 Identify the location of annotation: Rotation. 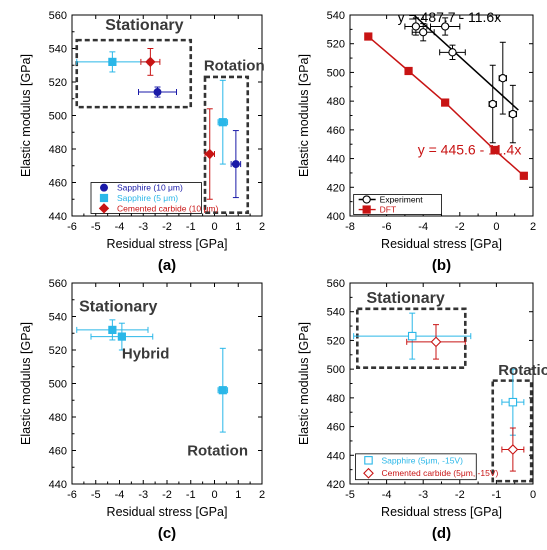
(217, 451).